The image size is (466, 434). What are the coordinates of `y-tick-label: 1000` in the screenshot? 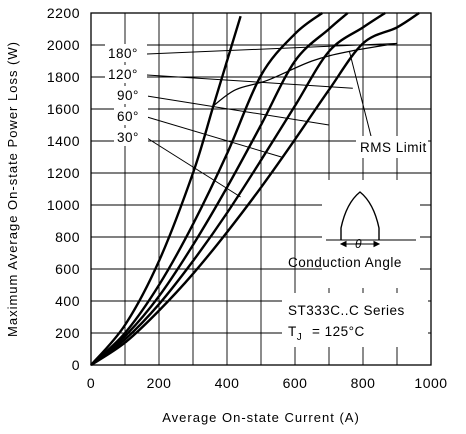 It's located at (63, 205).